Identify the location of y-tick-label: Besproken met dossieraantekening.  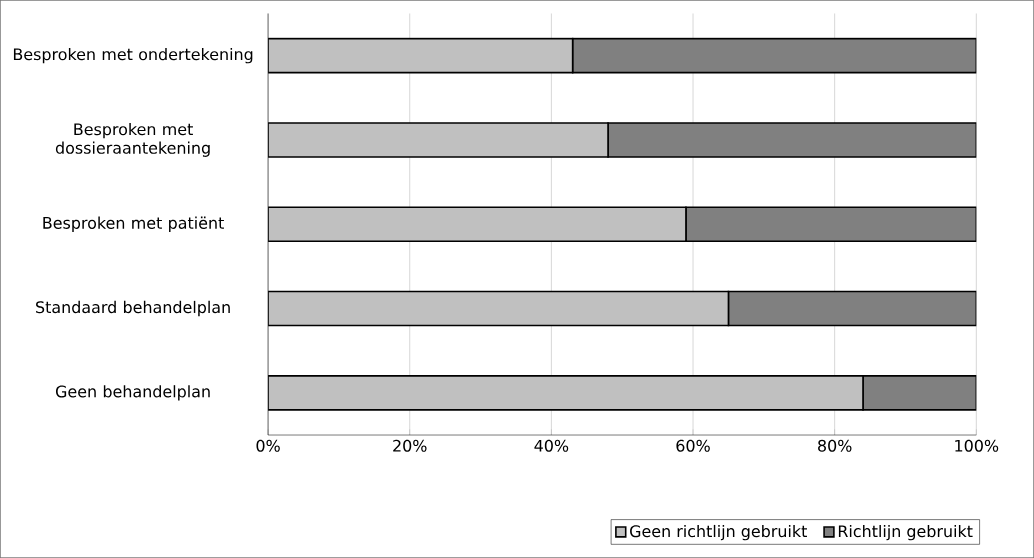
(132, 139).